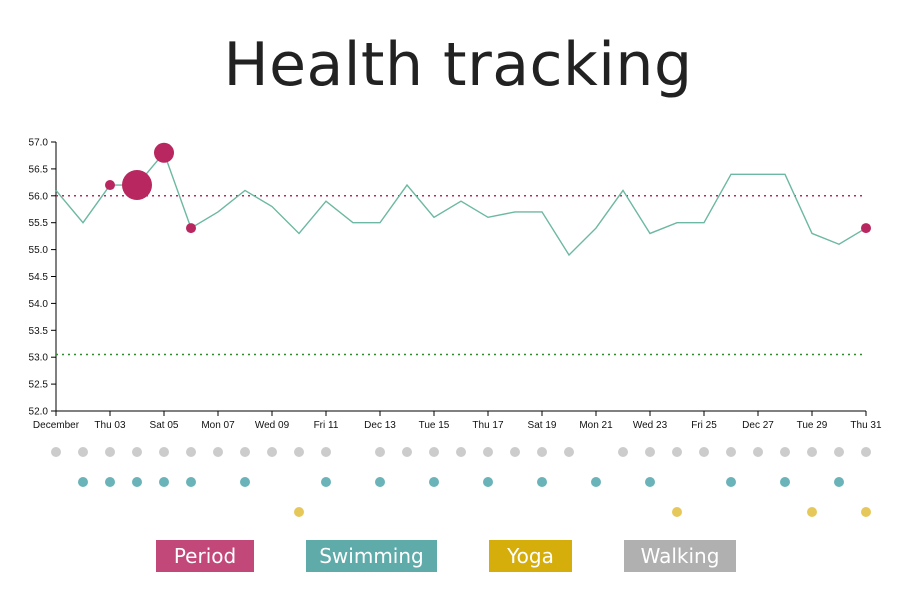 This screenshot has width=916, height=607. I want to click on legend-walking-button: Walking, so click(680, 556).